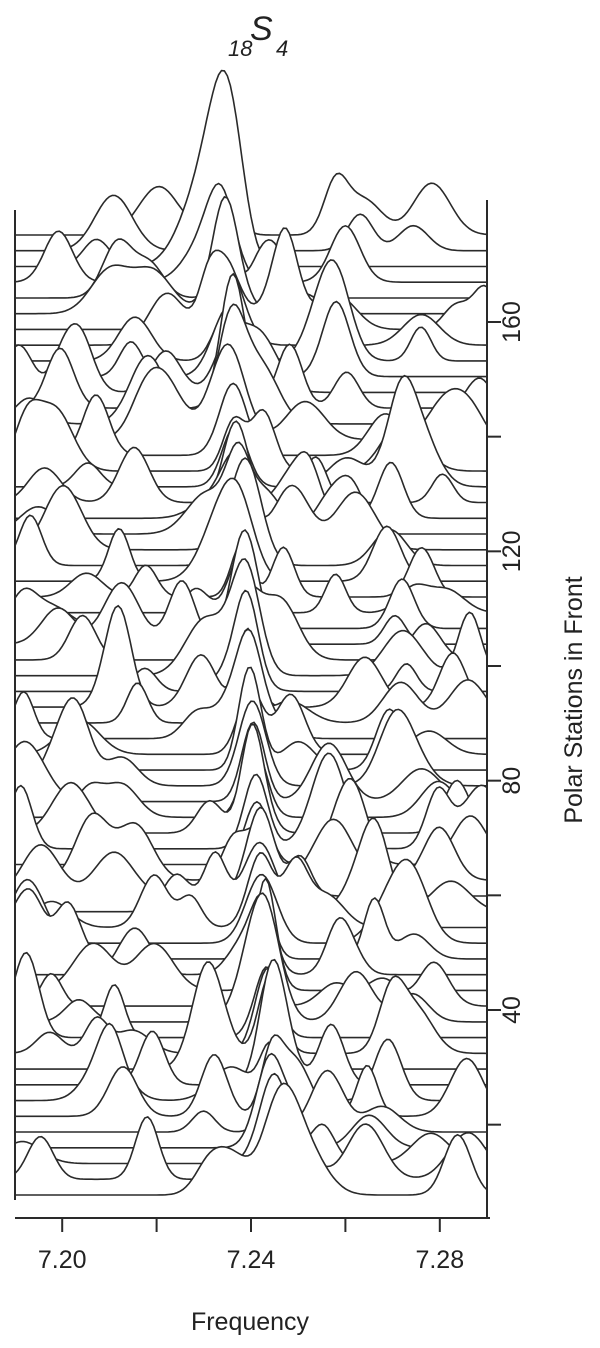 This screenshot has width=600, height=1348. What do you see at coordinates (512, 322) in the screenshot?
I see `y-tick-label: 160` at bounding box center [512, 322].